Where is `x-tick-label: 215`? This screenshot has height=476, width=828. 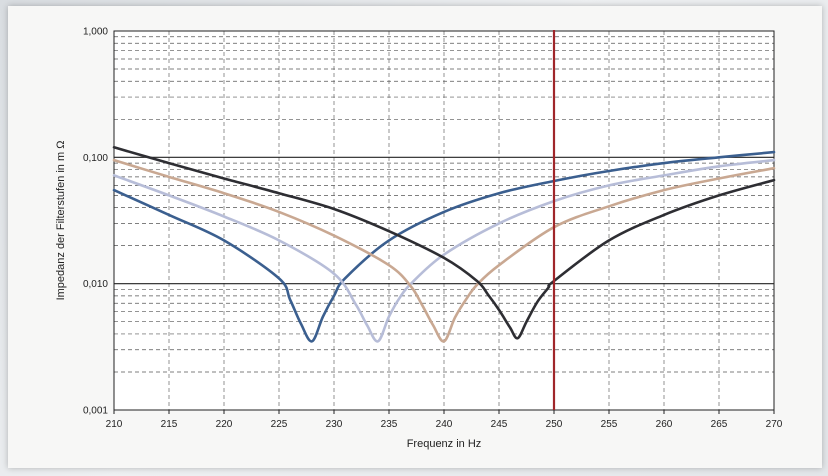 x-tick-label: 215 is located at coordinates (169, 424).